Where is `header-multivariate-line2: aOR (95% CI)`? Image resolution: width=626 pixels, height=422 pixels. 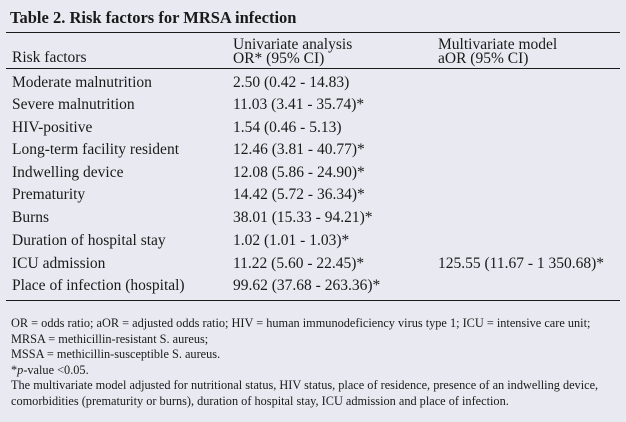
header-multivariate-line2: aOR (95% CI) is located at coordinates (483, 58).